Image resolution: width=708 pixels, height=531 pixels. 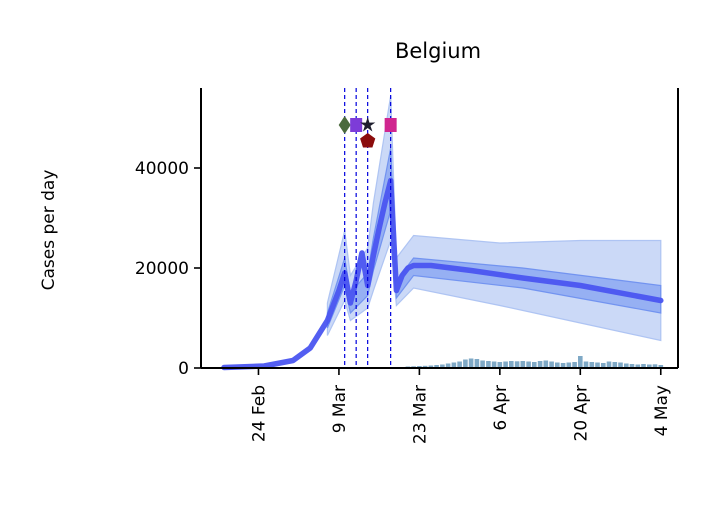 I want to click on x-tick-label: 24 Feb, so click(x=259, y=413).